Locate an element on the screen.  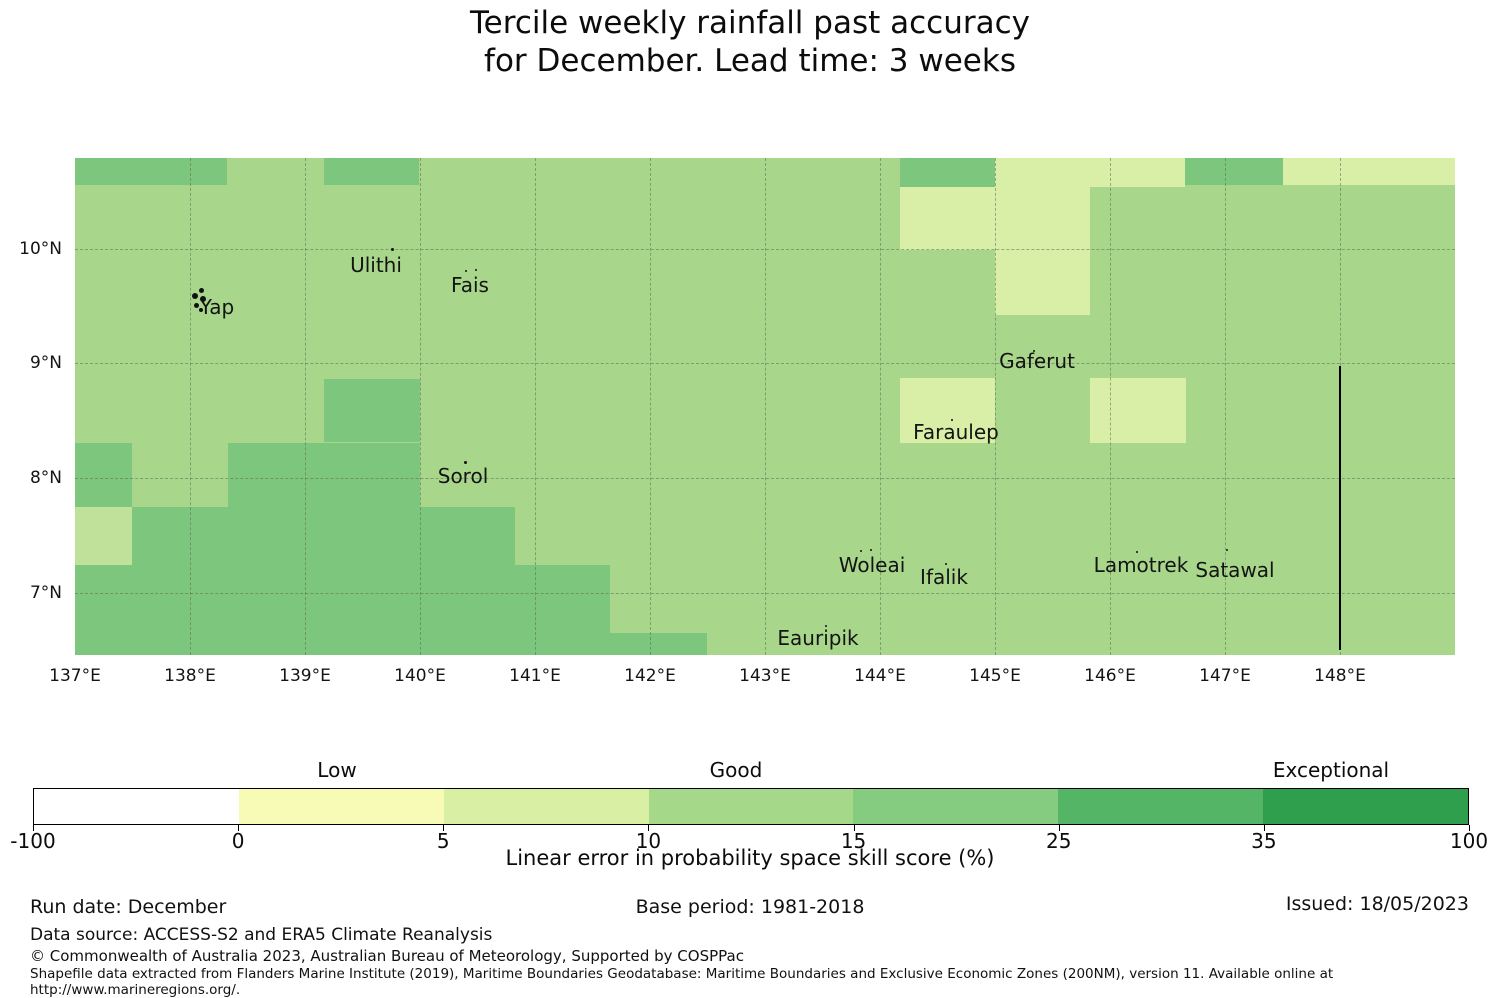
x-tick-label: 146°E is located at coordinates (1110, 676).